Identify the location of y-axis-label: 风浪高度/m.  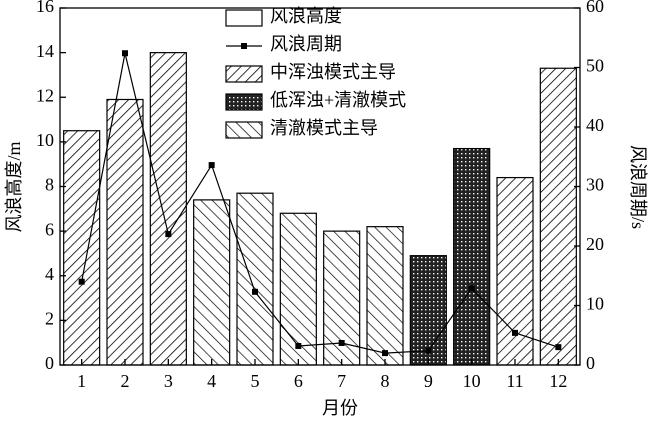
(14, 186).